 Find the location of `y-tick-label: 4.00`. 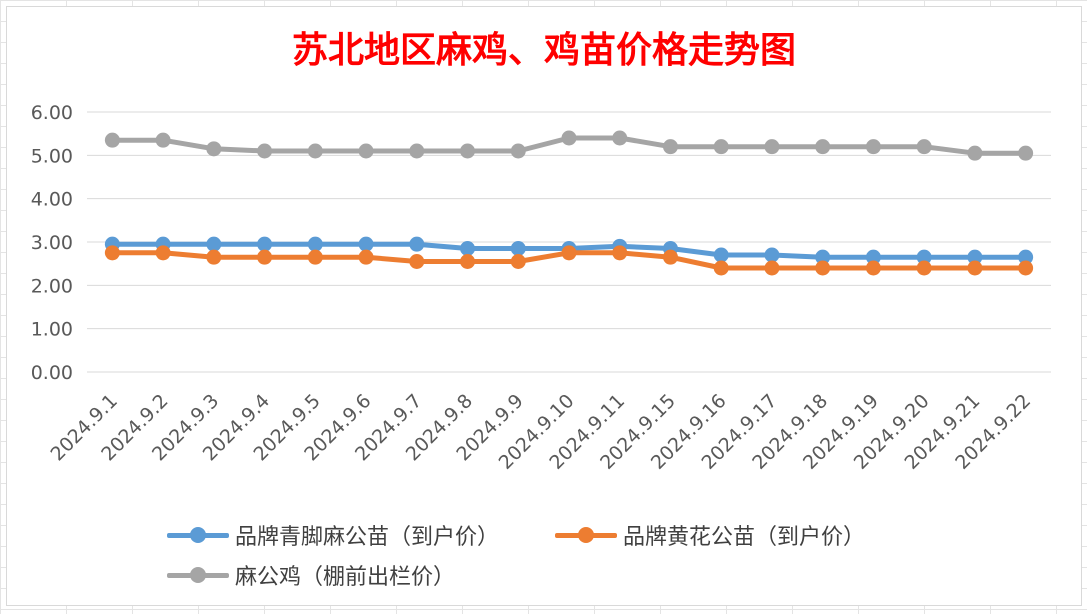

y-tick-label: 4.00 is located at coordinates (52, 200).